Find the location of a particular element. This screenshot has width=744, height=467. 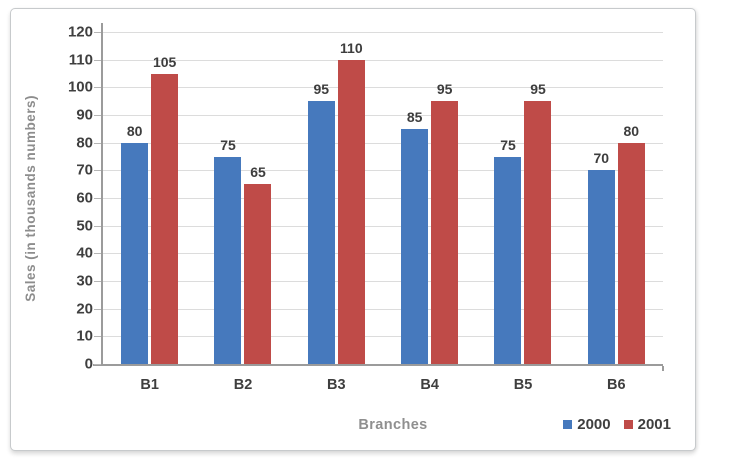

x-tick-label: B5 is located at coordinates (523, 385).